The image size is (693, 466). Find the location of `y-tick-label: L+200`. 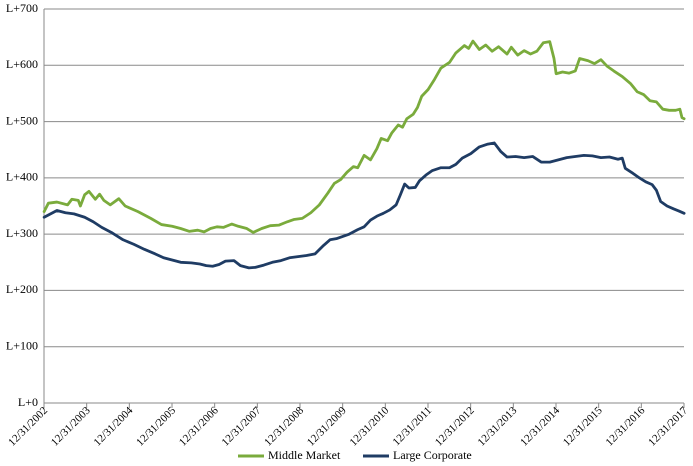

y-tick-label: L+200 is located at coordinates (22, 289).